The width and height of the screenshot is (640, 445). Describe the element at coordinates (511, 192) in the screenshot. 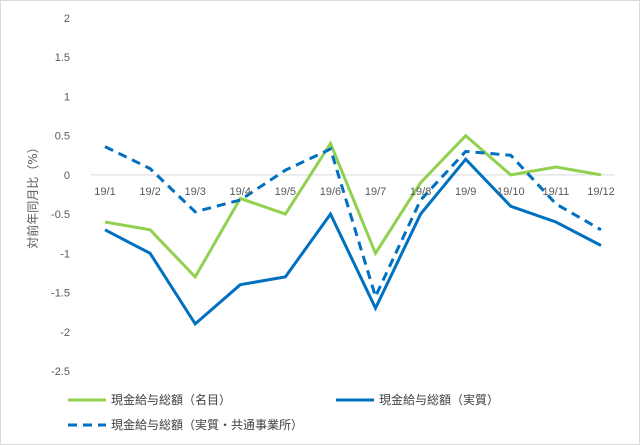

I see `x-tick-label: 19/10` at that location.